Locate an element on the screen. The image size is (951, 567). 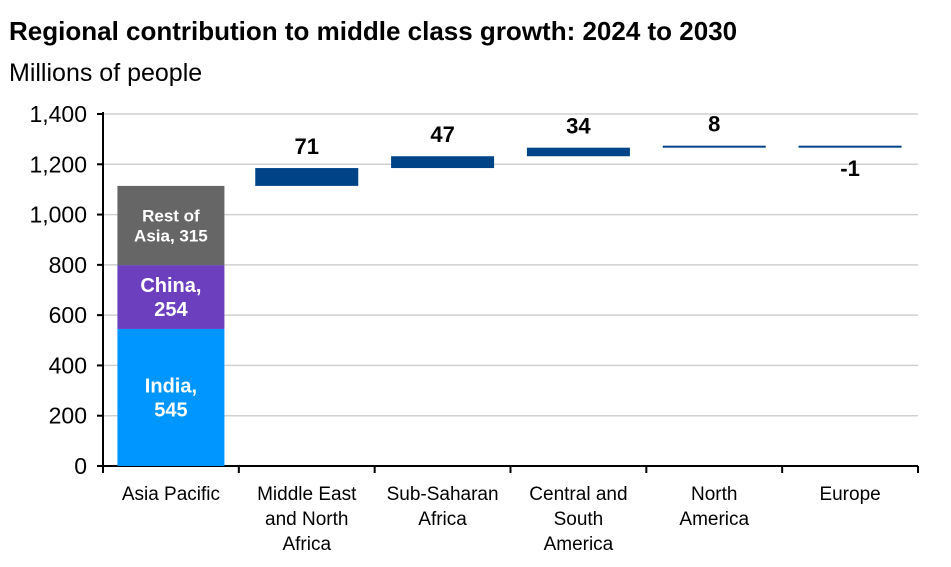
y-tick-label: 1,000 is located at coordinates (58, 215).